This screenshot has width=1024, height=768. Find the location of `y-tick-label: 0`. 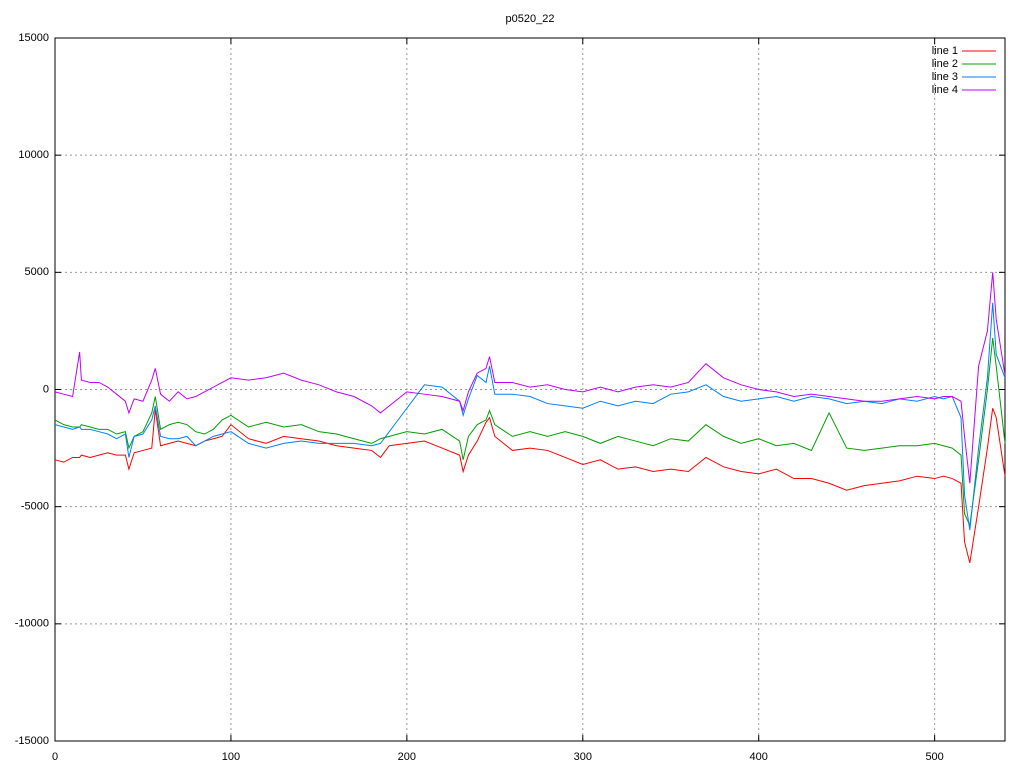

y-tick-label: 0 is located at coordinates (46, 389).